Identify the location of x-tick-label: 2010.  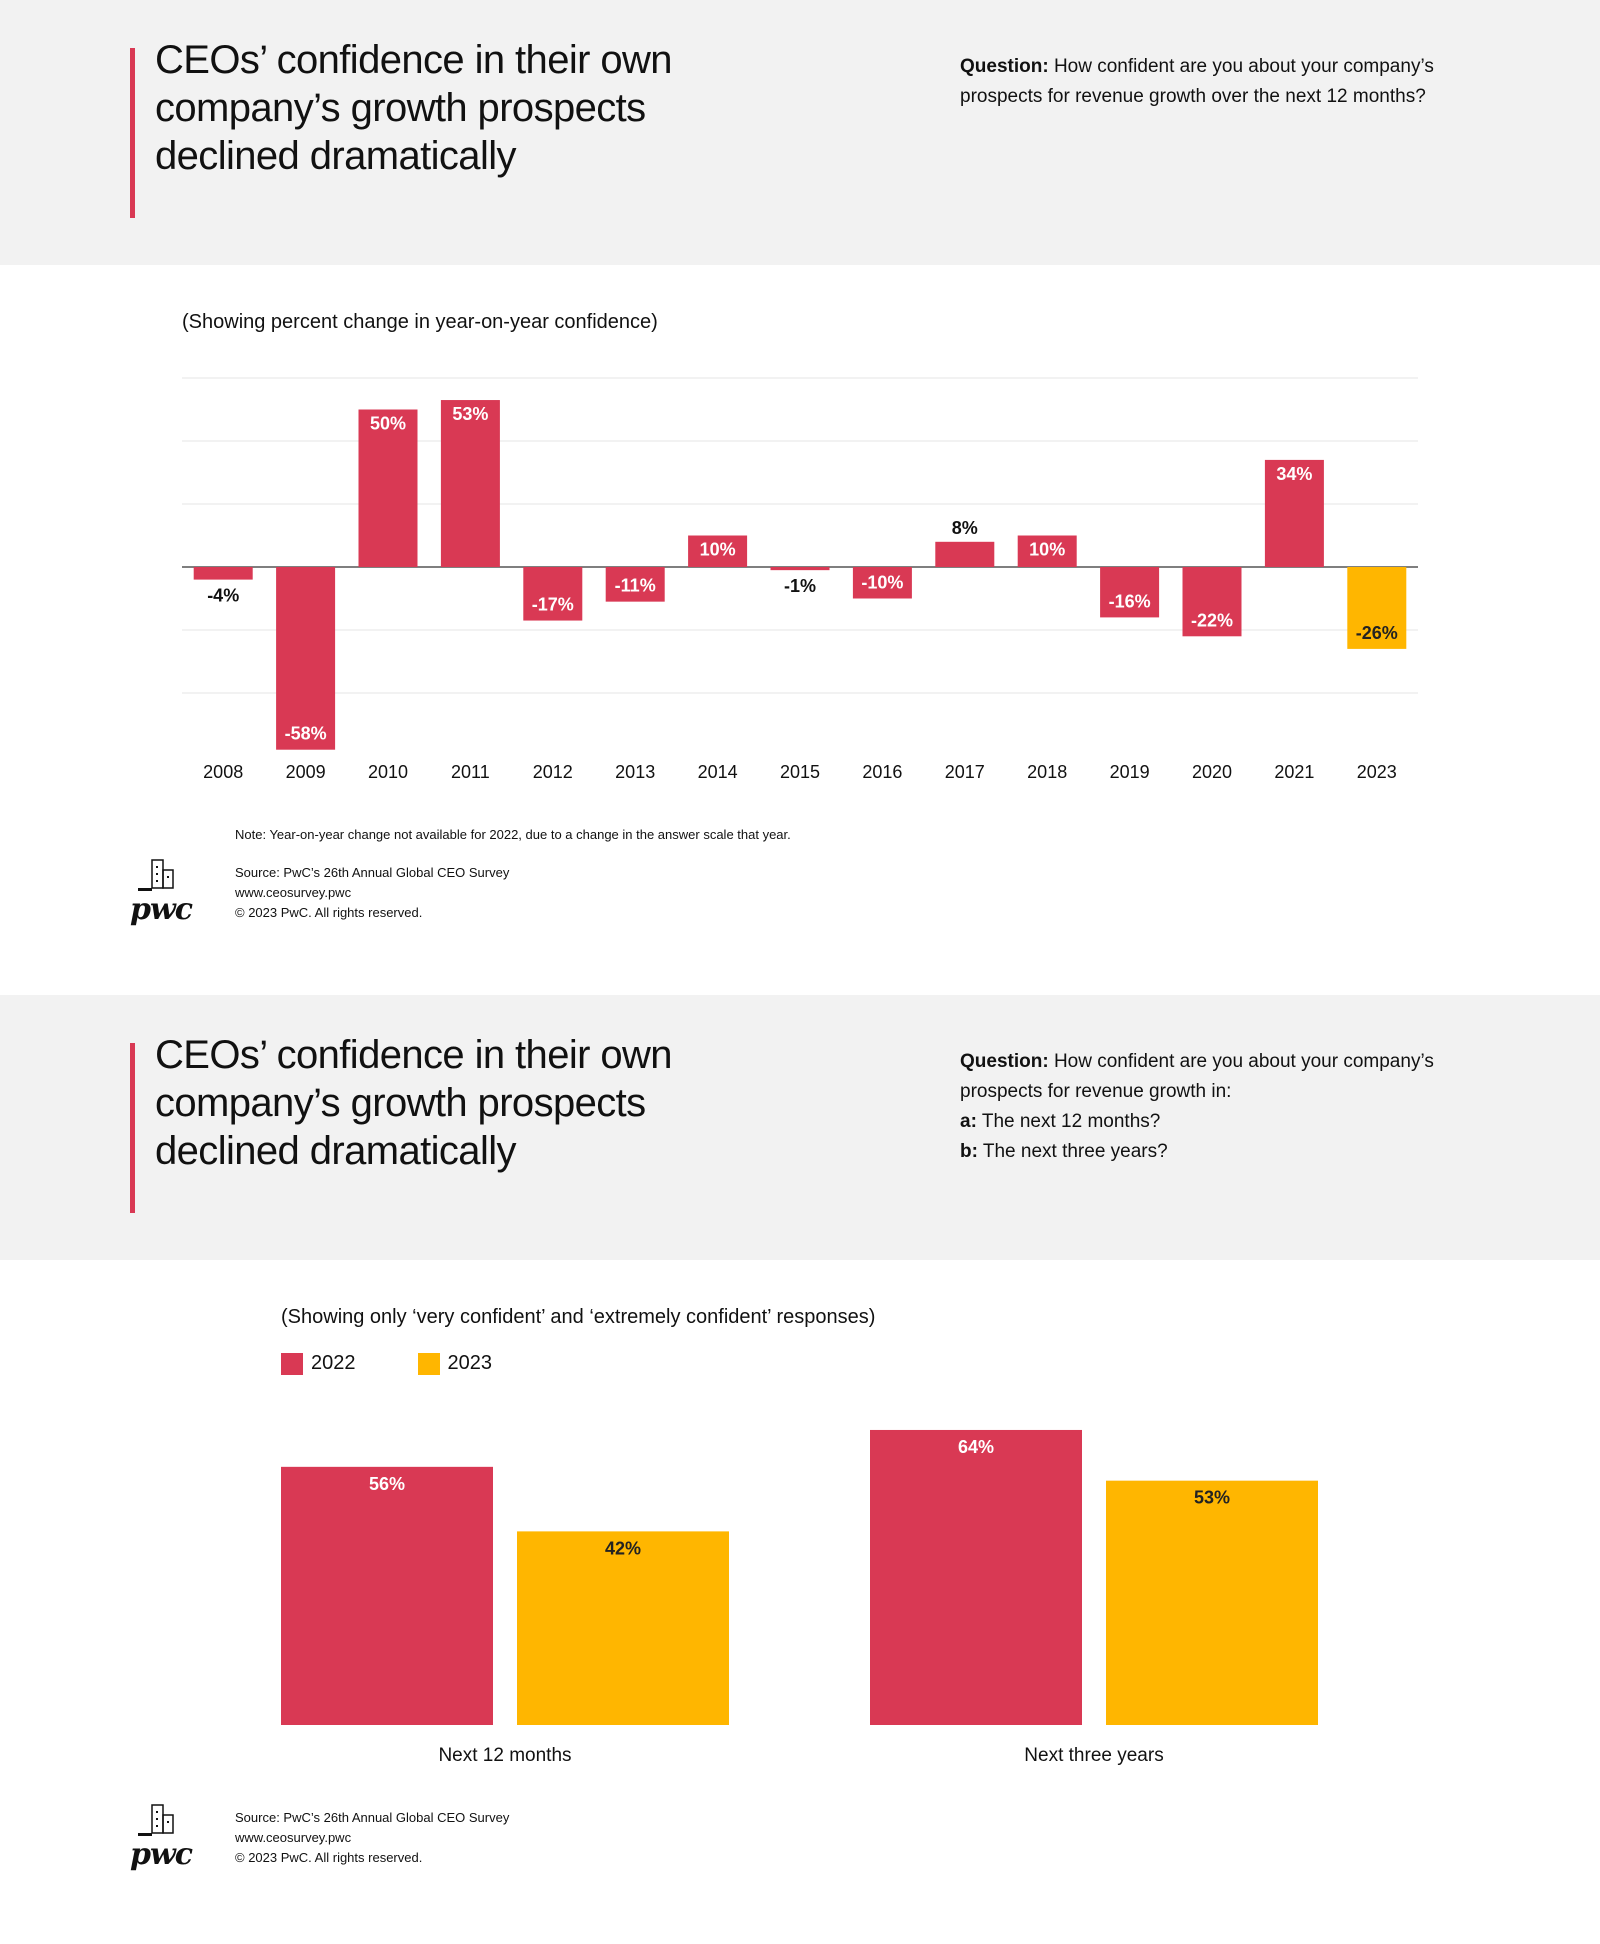
(388, 772).